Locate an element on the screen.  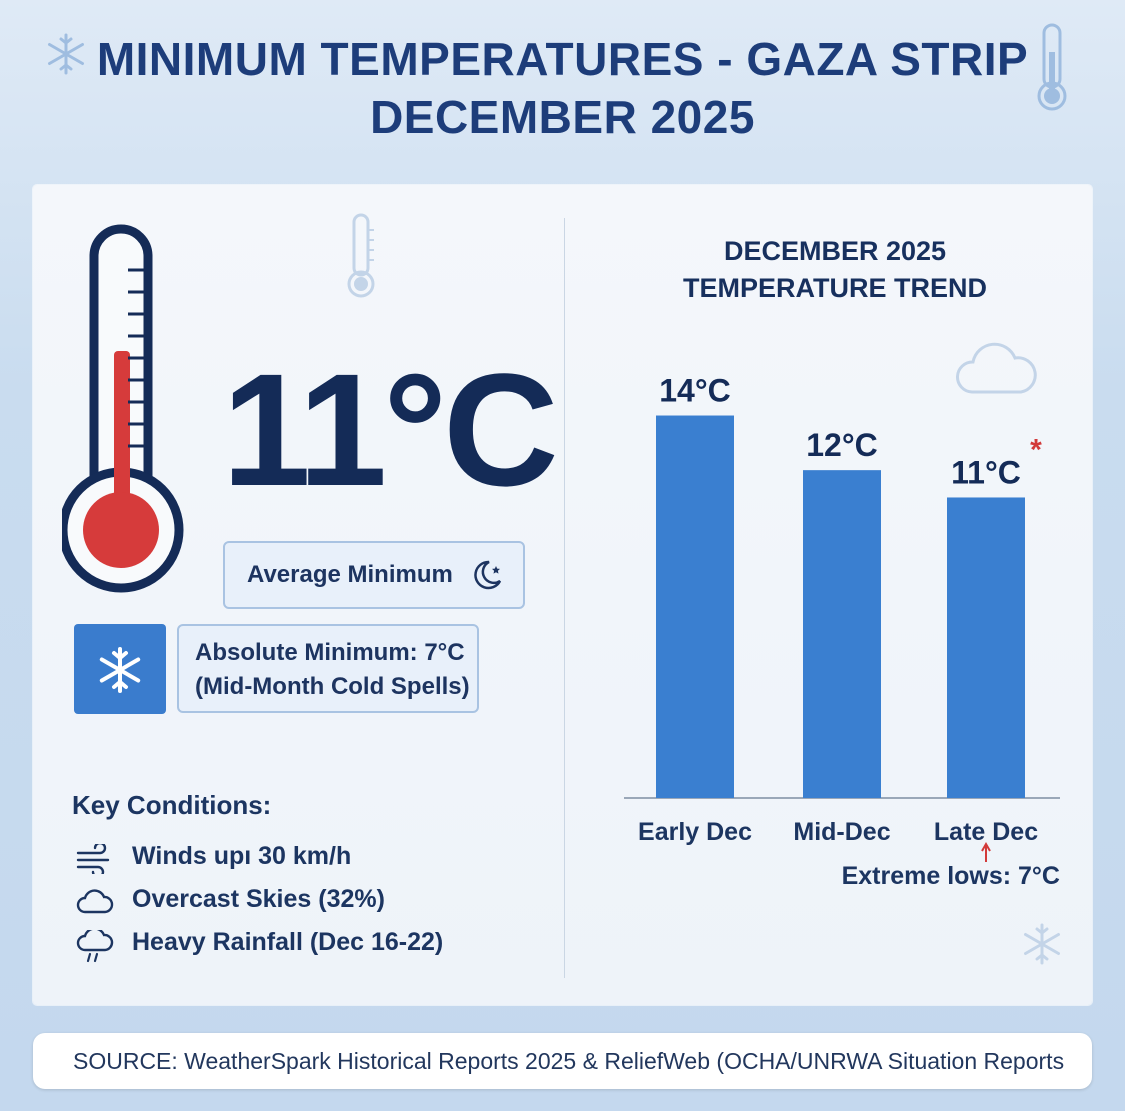
absolute-minimum-line2: (Mid-Month Cold Spells) is located at coordinates (332, 686).